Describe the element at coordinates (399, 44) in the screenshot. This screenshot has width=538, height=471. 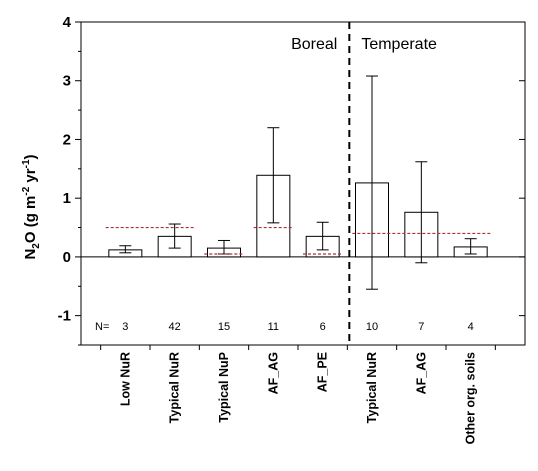
I see `region-label-temperate: Temperate` at that location.